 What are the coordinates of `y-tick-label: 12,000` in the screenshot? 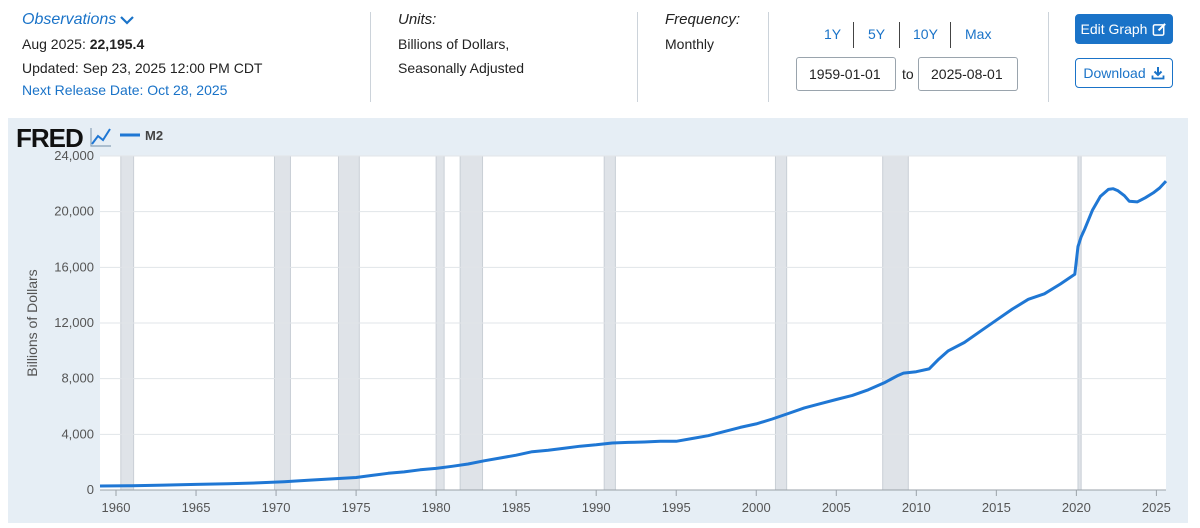 It's located at (74, 322).